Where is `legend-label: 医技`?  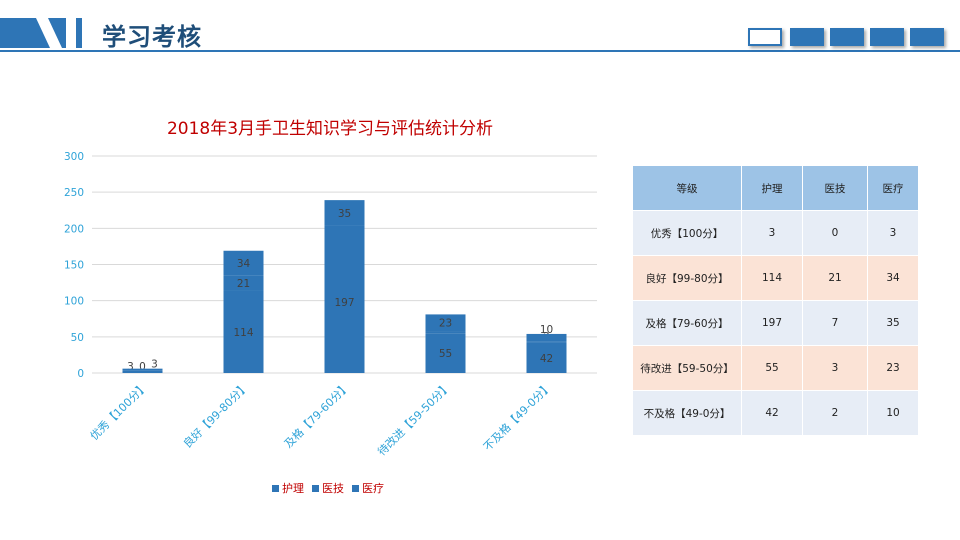 legend-label: 医技 is located at coordinates (333, 488).